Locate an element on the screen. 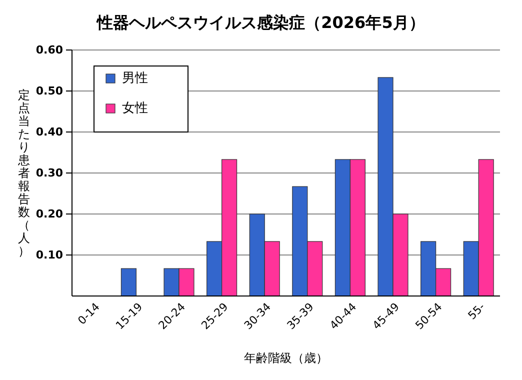  y-tick-label: 0.50 is located at coordinates (50, 91).